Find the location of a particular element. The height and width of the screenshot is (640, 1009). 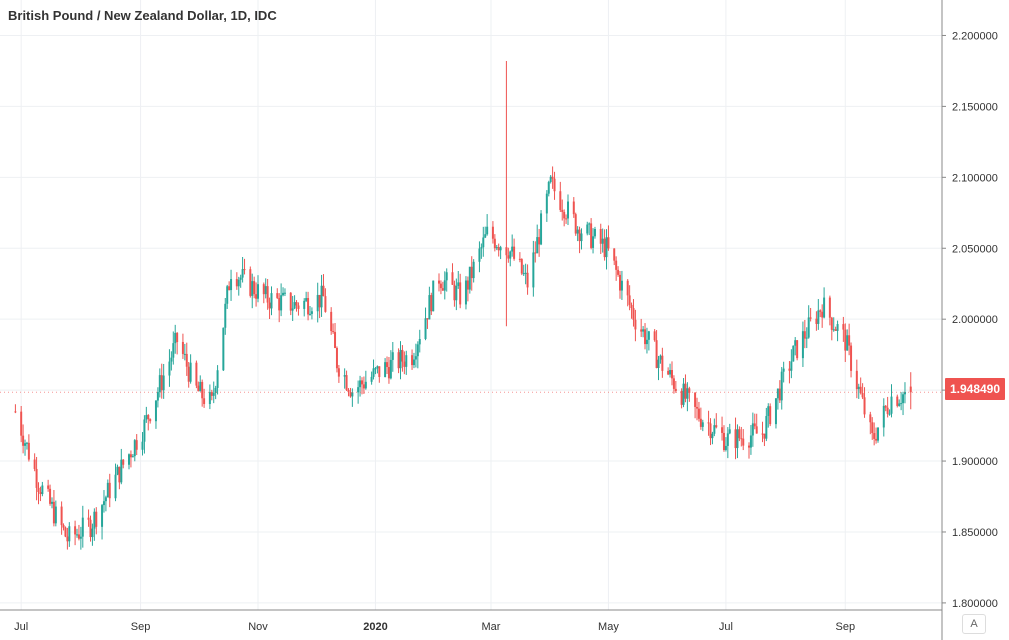

y-tick-label: 2.000000 is located at coordinates (975, 320).